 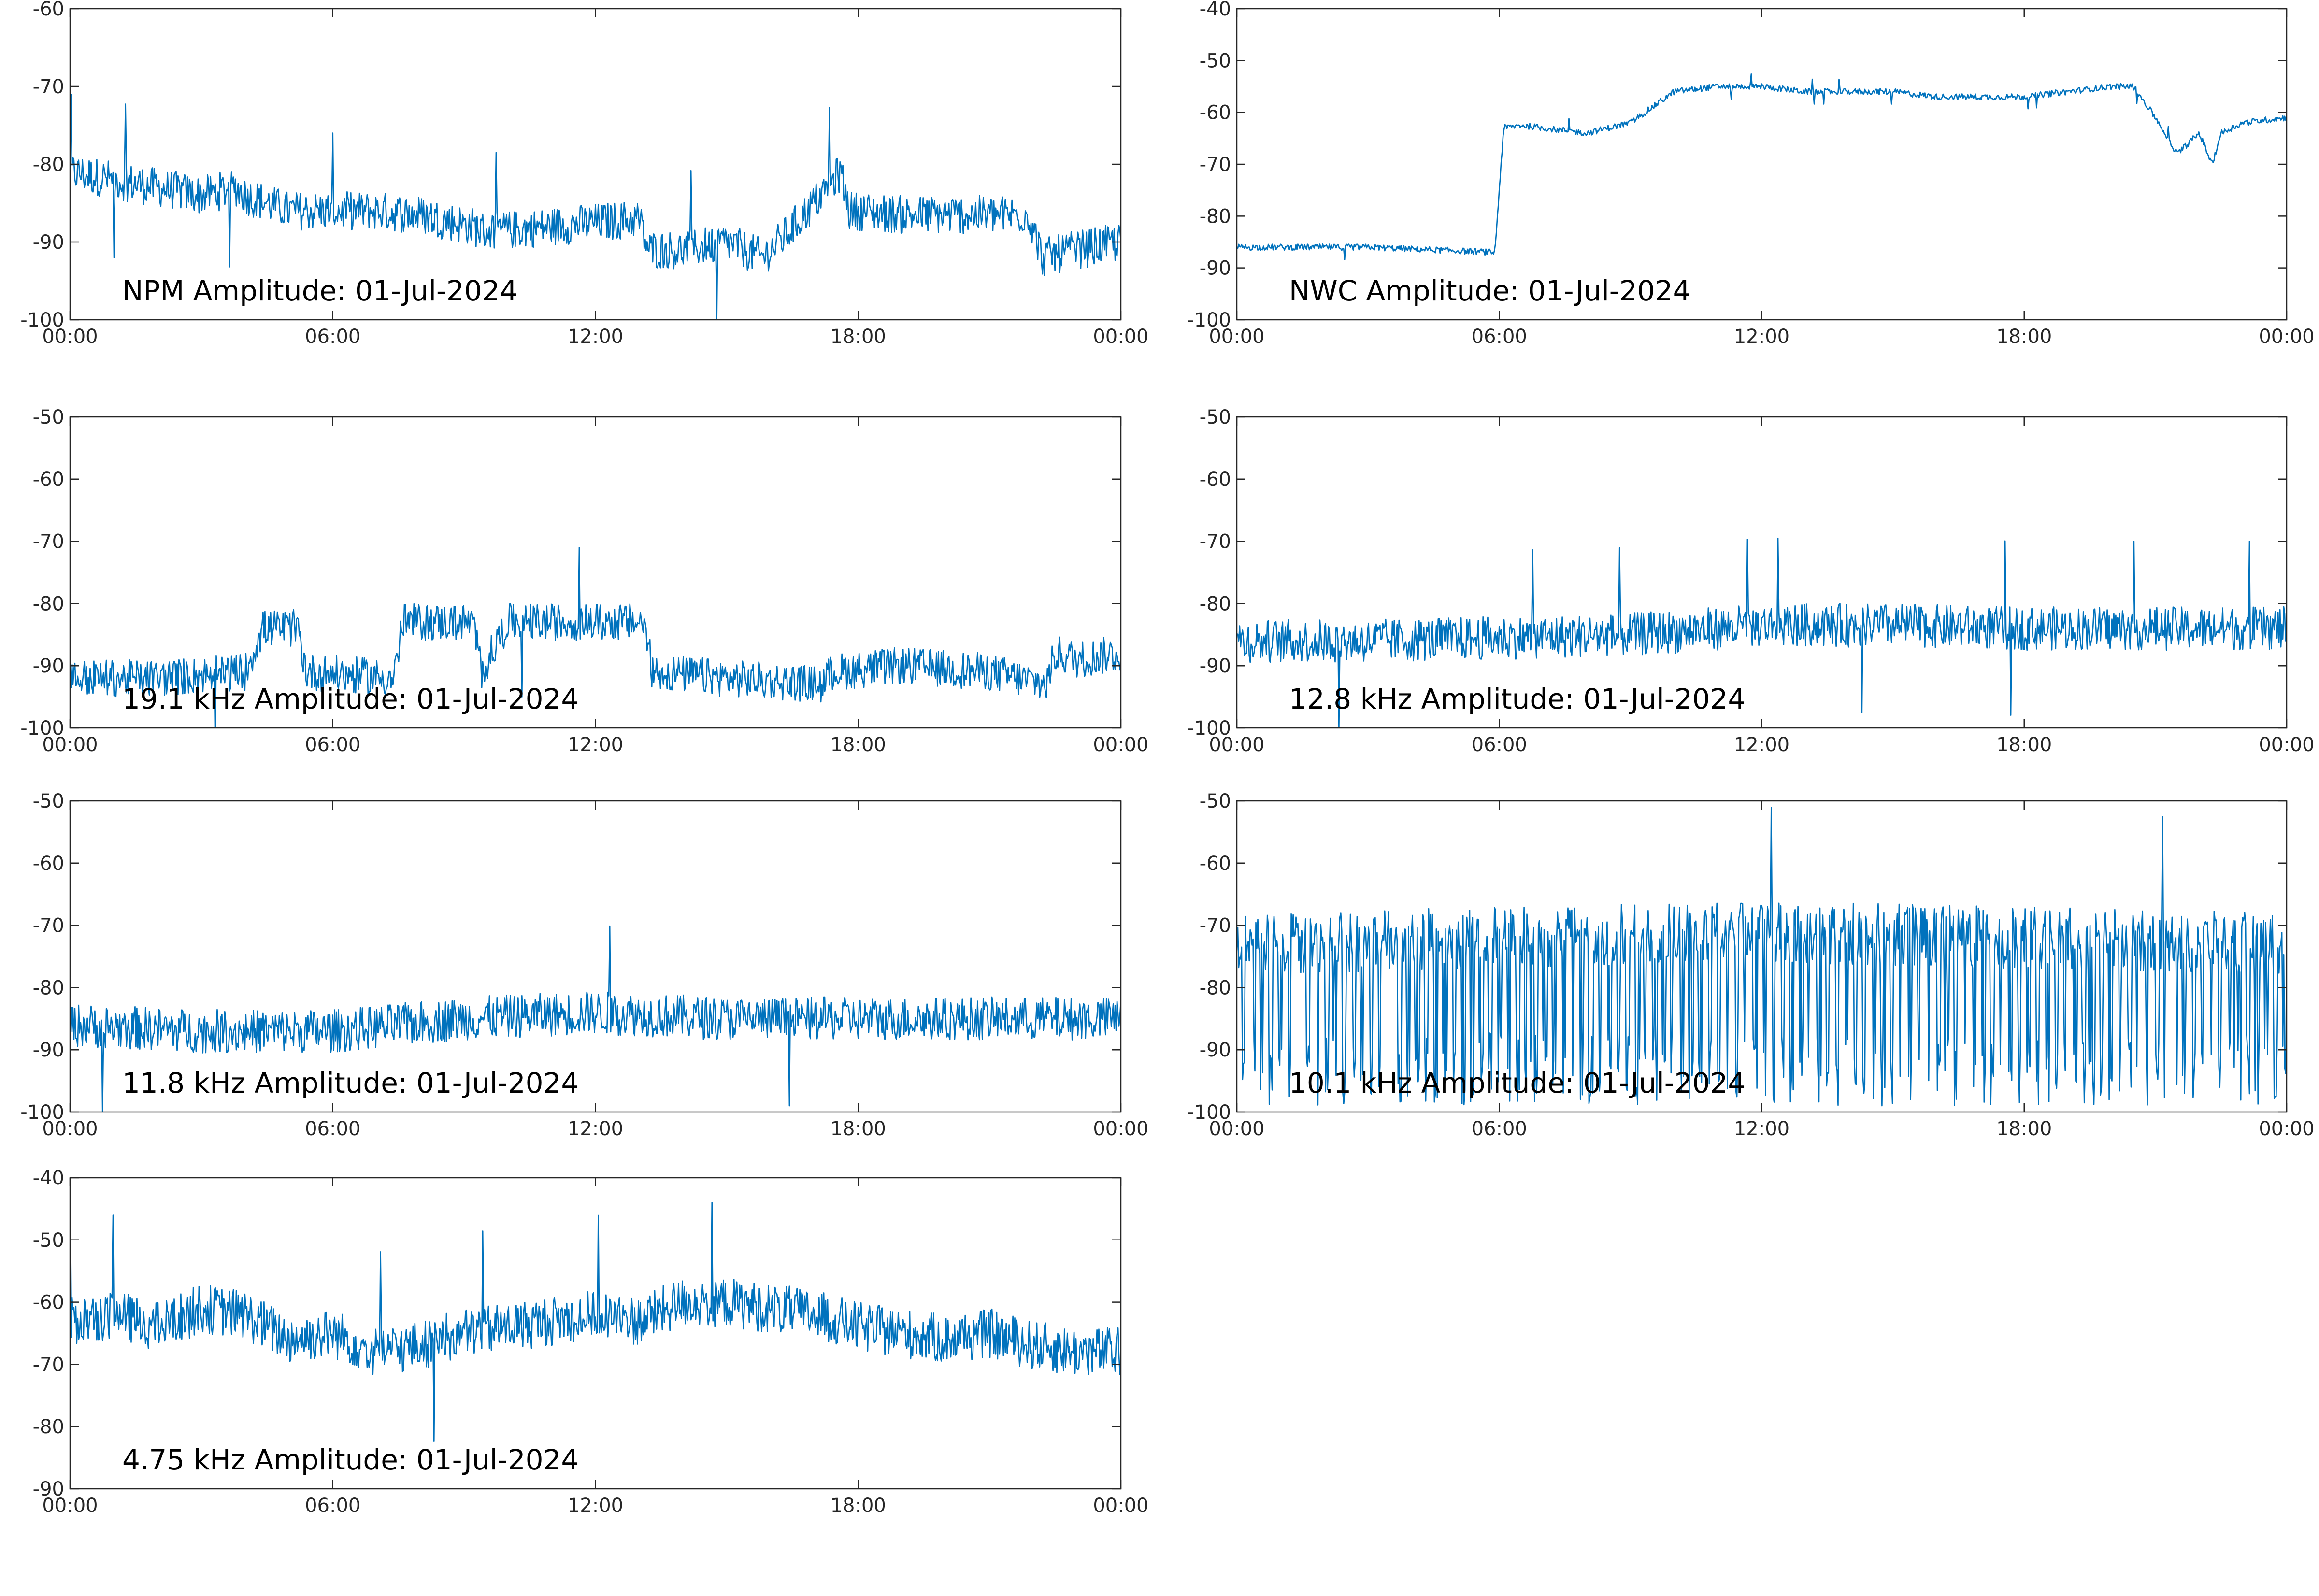 I want to click on chart-title: NWC Amplitude: 01-Jul-2024, so click(x=1490, y=290).